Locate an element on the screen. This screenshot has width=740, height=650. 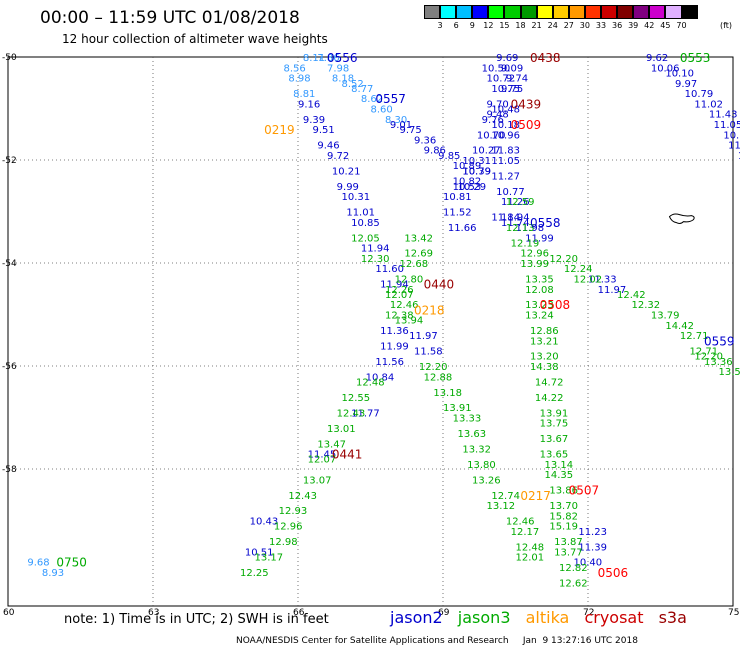
swh-value: 12.13 is located at coordinates (520, 228).